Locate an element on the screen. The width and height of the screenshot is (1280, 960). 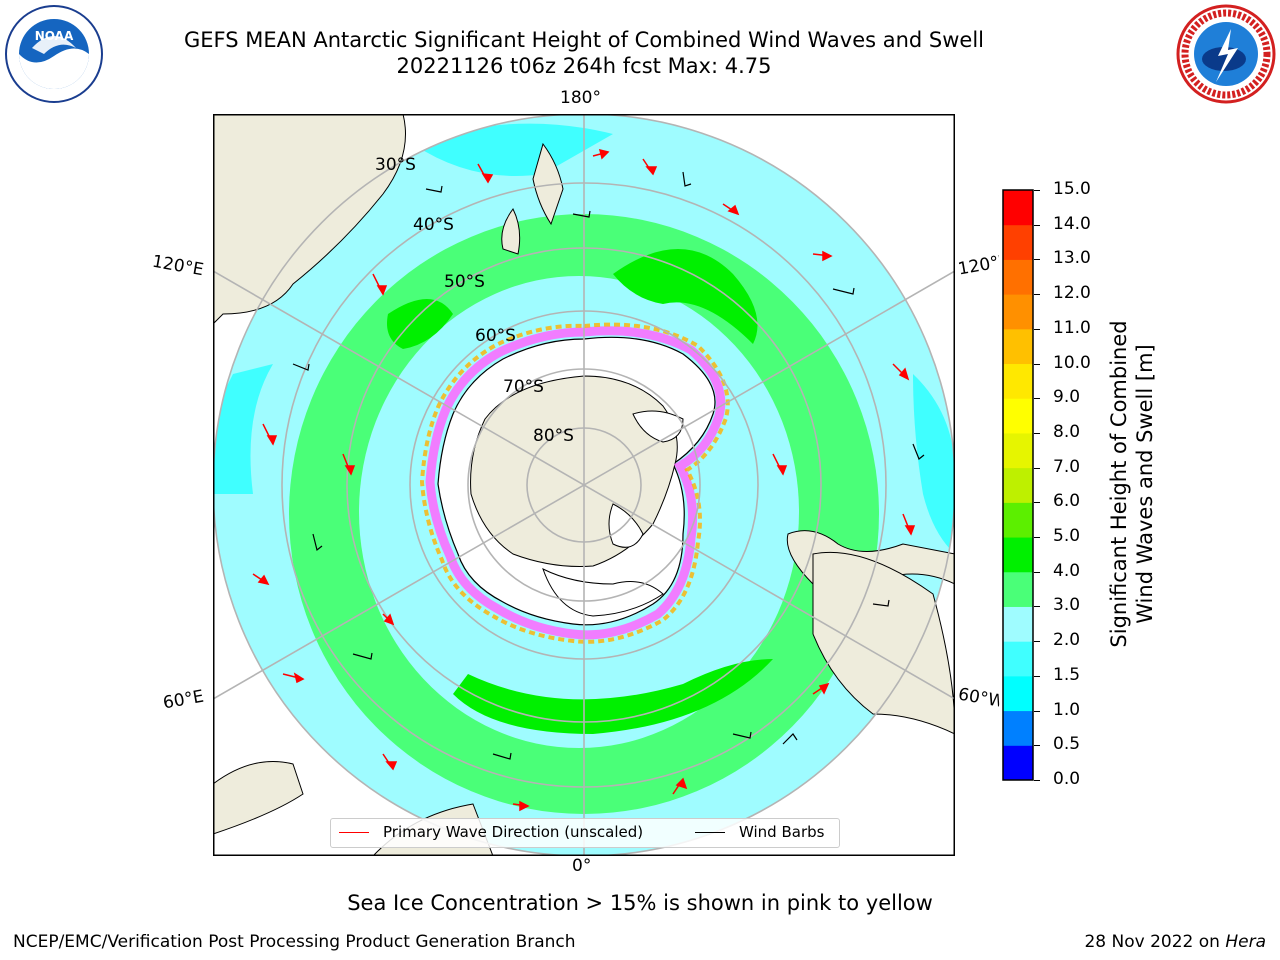
lat-label-30: 30°S is located at coordinates (395, 165).